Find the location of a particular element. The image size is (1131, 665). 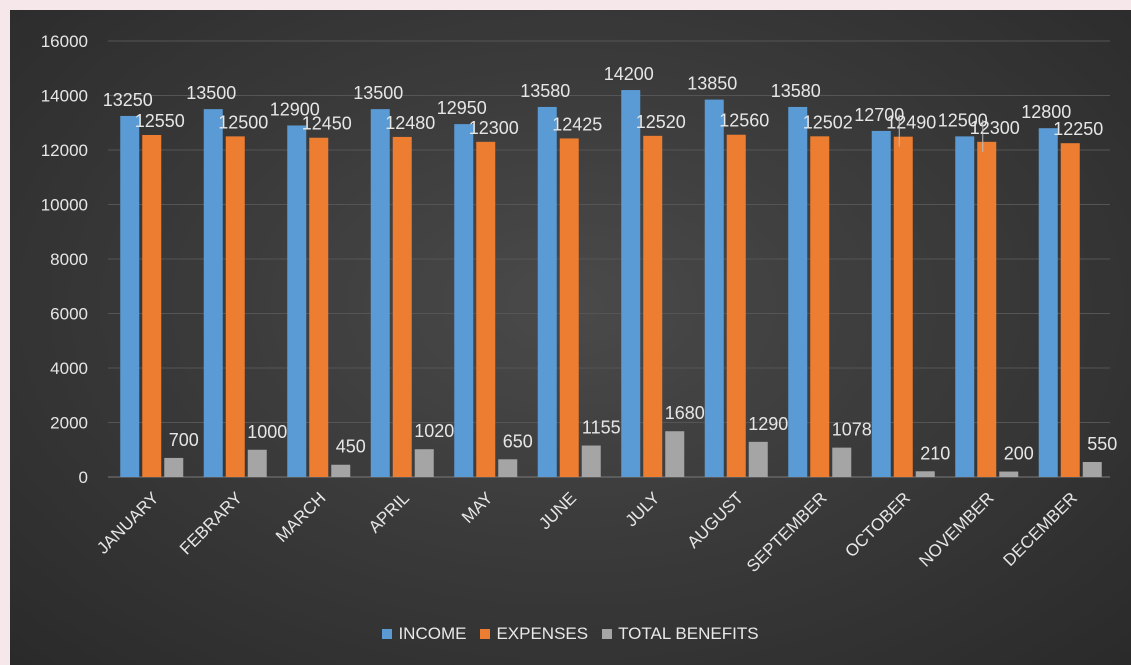

data-label-total-benefits: 550 is located at coordinates (1102, 444).